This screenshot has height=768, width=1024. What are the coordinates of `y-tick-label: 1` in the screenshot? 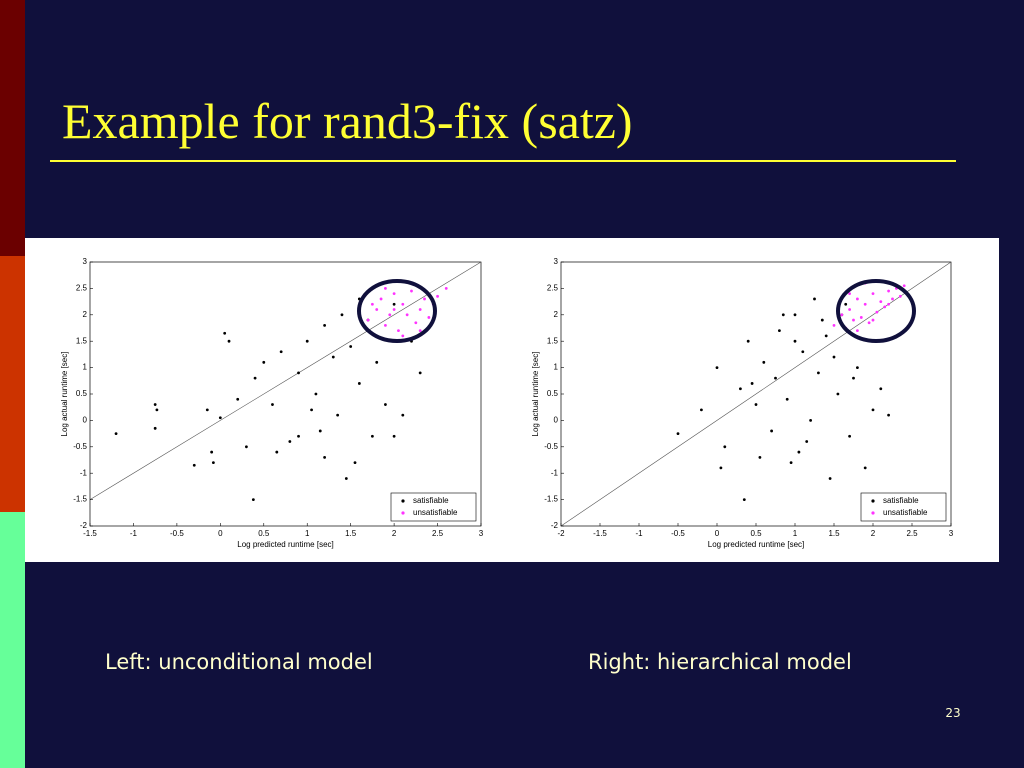 It's located at (85, 367).